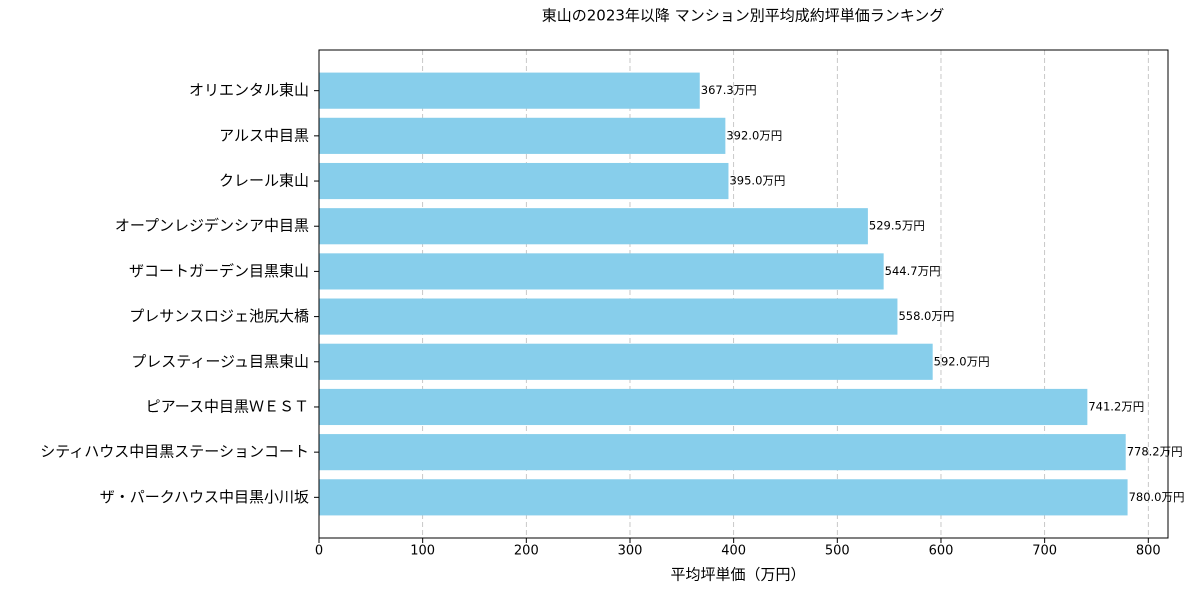  Describe the element at coordinates (422, 551) in the screenshot. I see `x-tick-label: 100` at that location.